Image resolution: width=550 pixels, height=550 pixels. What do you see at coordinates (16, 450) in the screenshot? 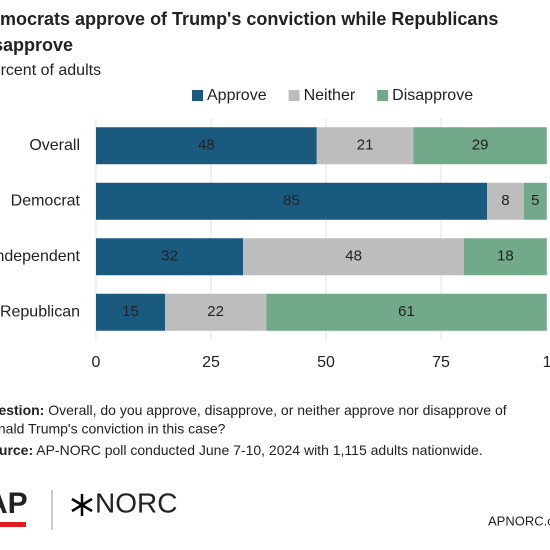
I see `source-label: Source:` at bounding box center [16, 450].